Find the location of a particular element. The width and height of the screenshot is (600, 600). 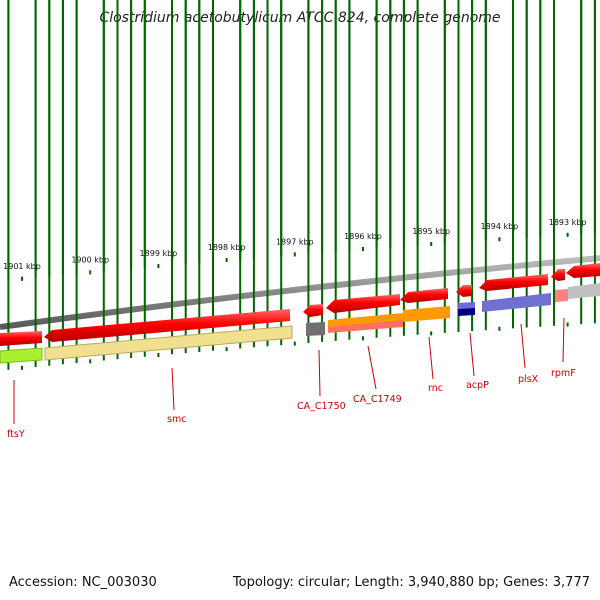

gene-arrow-rnc is located at coordinates (424, 295).